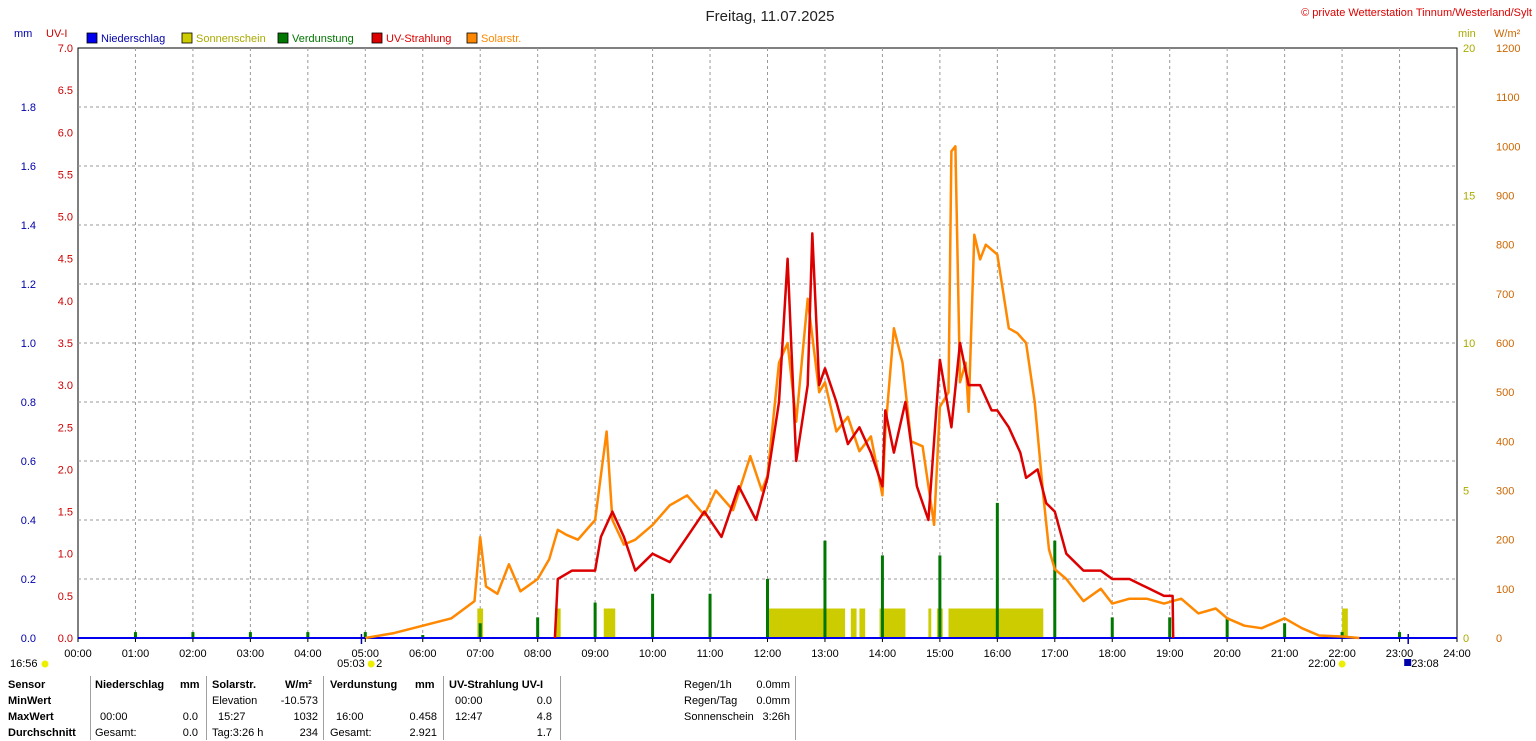 The width and height of the screenshot is (1536, 741). Describe the element at coordinates (28, 462) in the screenshot. I see `mm-tick-label: 0.6` at that location.